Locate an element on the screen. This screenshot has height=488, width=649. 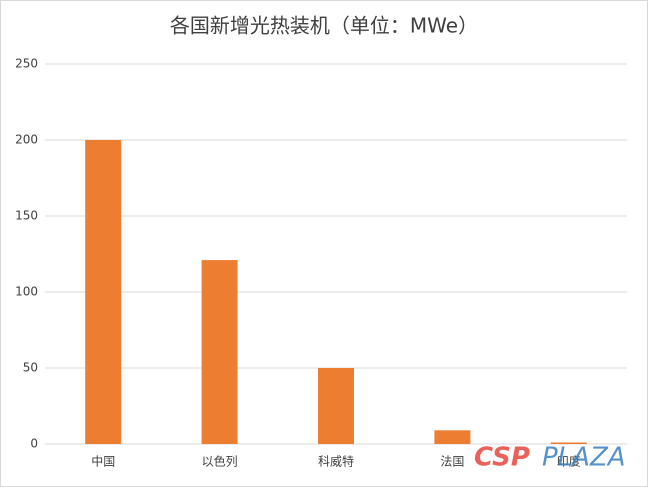
watermark-csp: CSP is located at coordinates (502, 458).